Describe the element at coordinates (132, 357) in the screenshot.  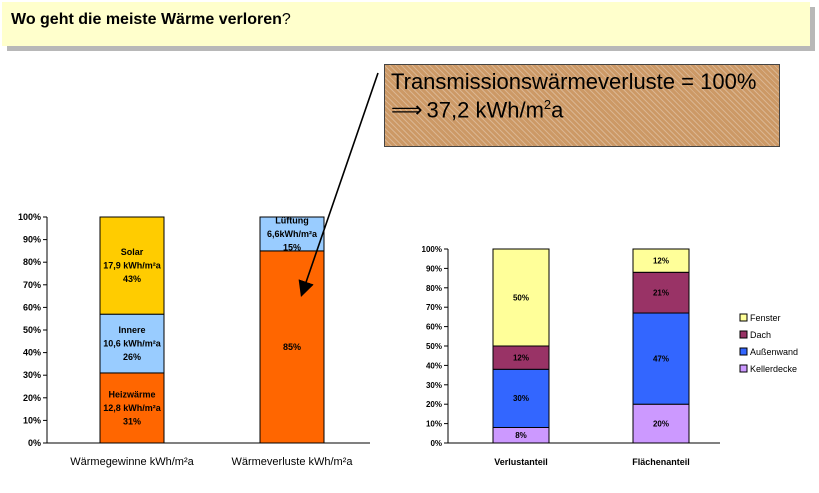
I see `data-label: 26%` at that location.